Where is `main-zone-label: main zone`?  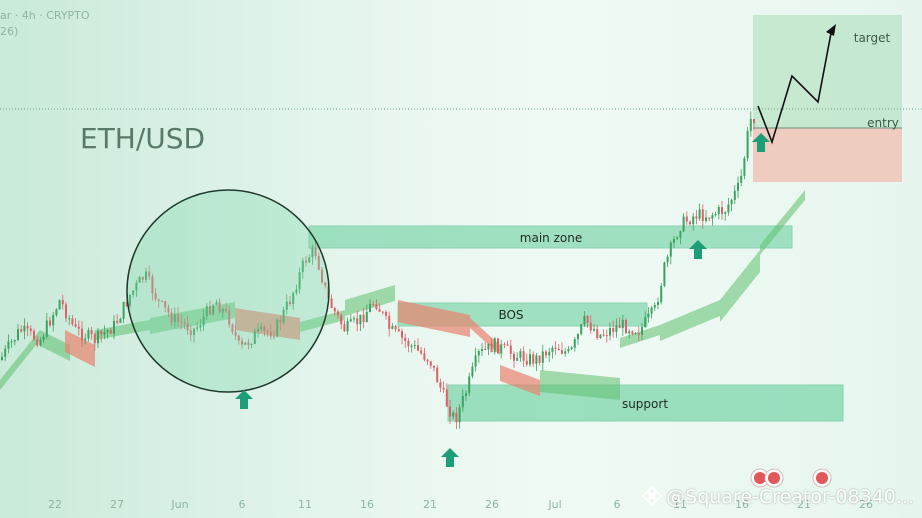 main-zone-label: main zone is located at coordinates (551, 238).